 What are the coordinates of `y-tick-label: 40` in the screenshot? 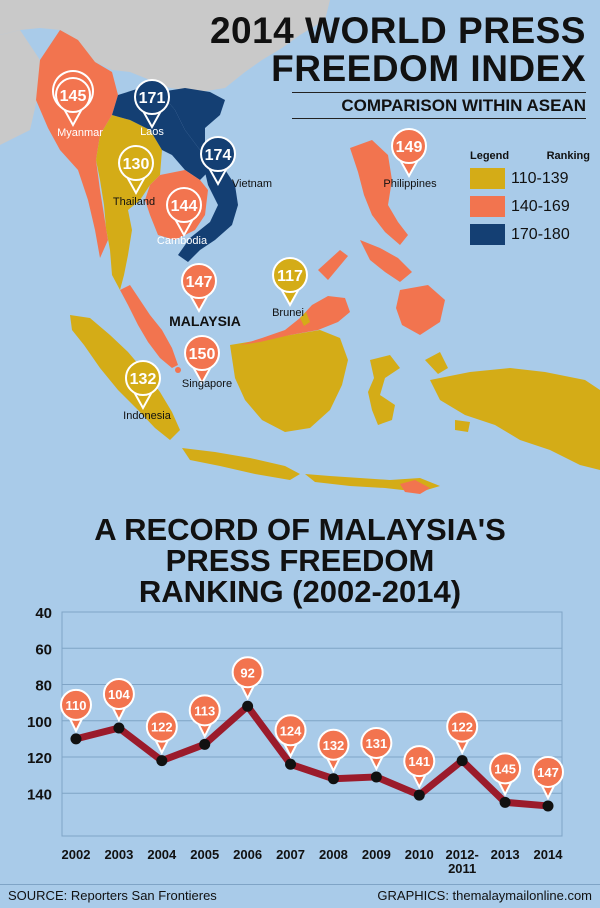 It's located at (43, 613).